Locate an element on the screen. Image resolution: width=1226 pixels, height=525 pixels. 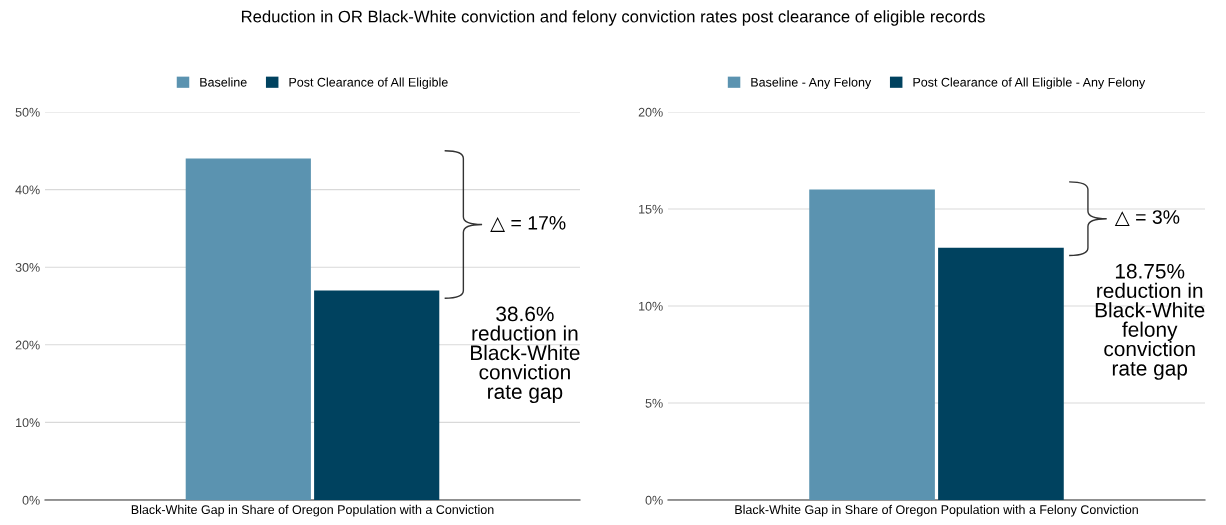
legend-label: Post Clearance of All Eligible - Any Felony is located at coordinates (1029, 83).